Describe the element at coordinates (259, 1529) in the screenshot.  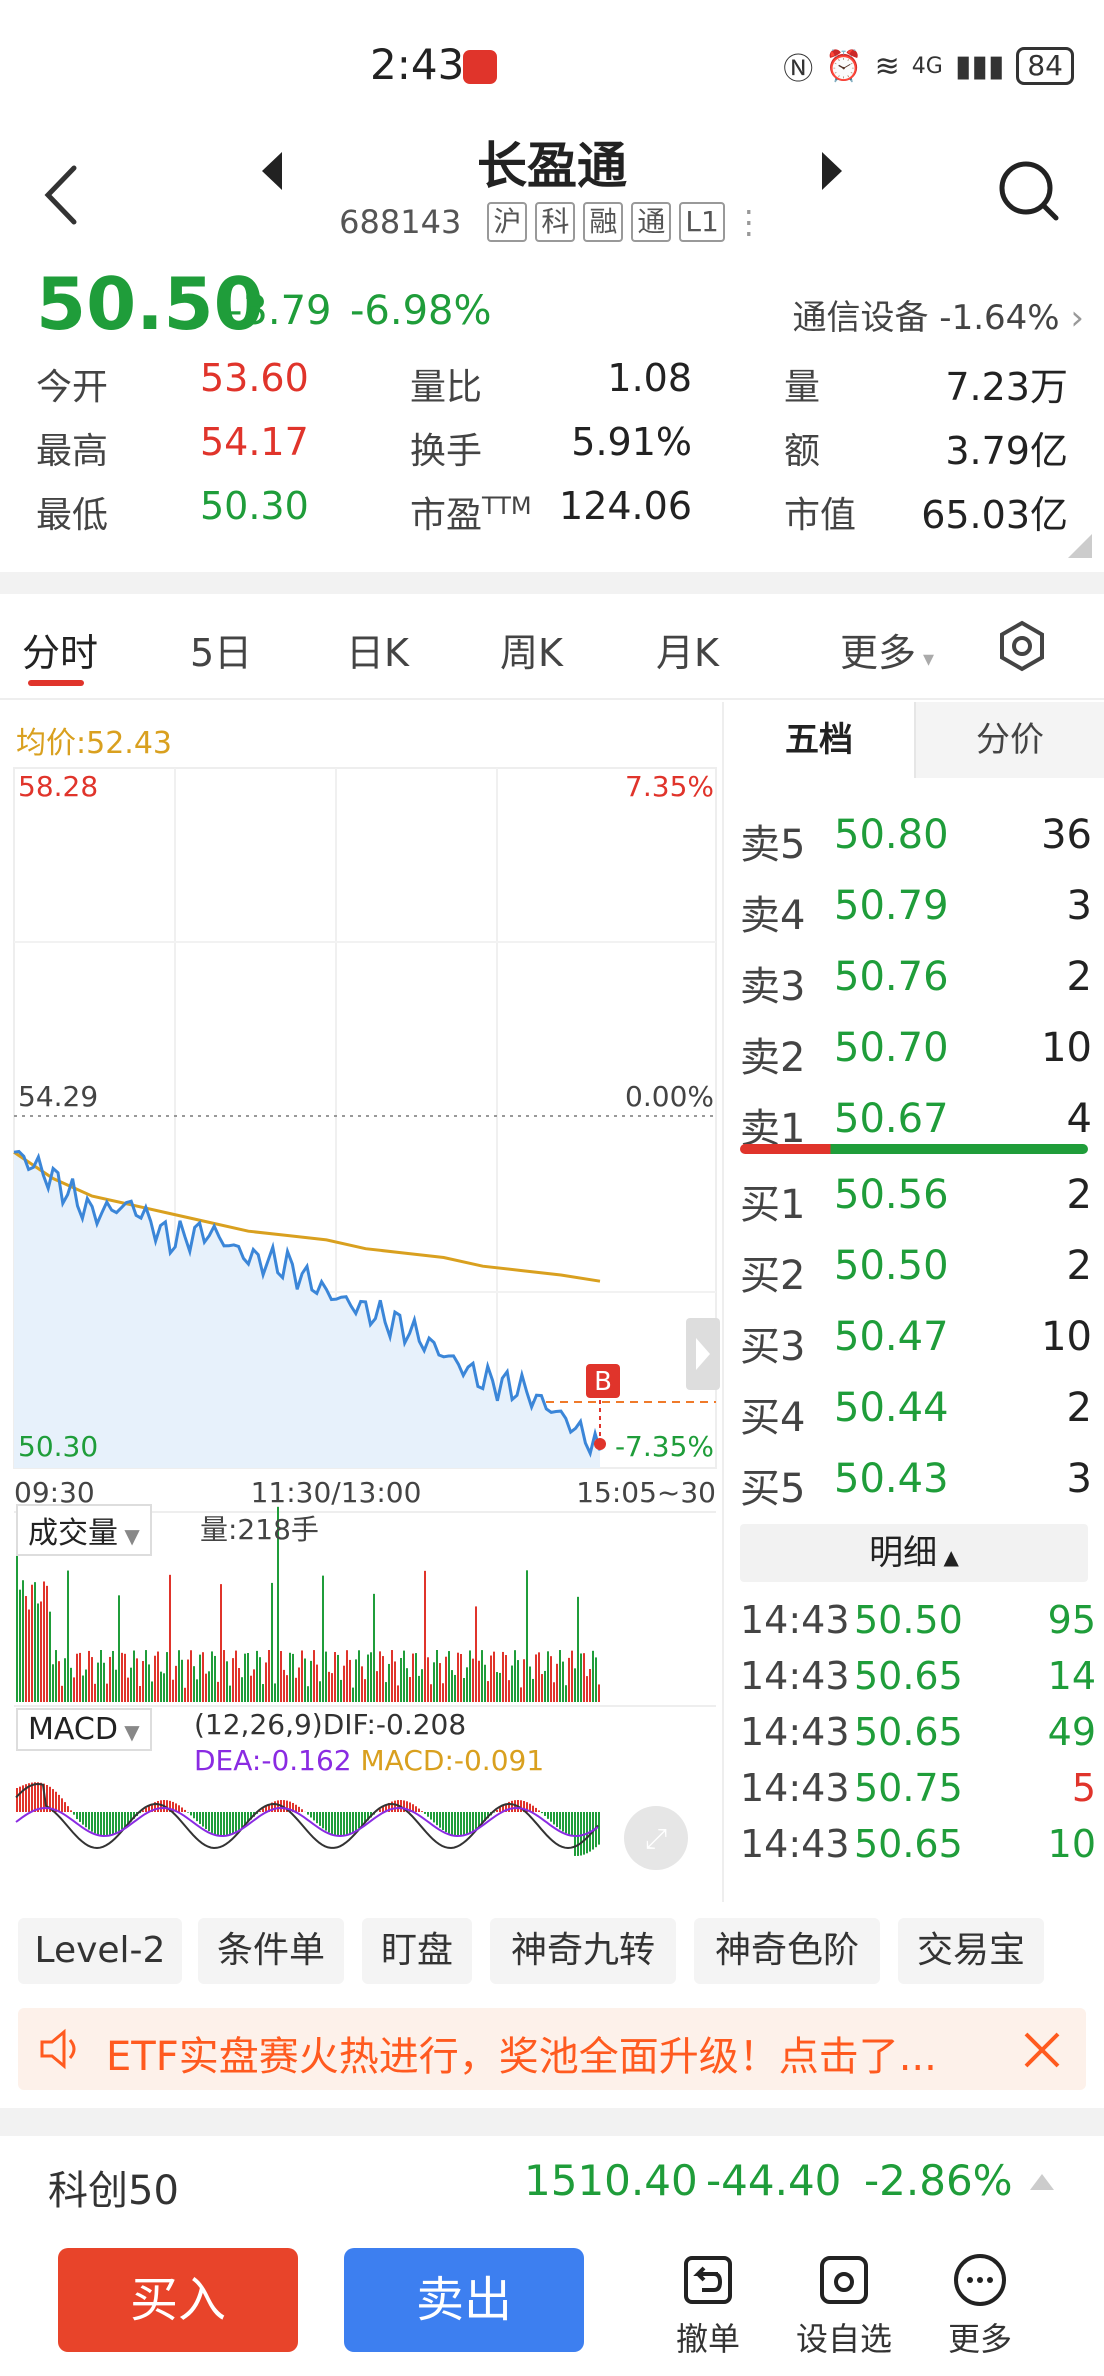
I see `volume-text: 量:218手` at that location.